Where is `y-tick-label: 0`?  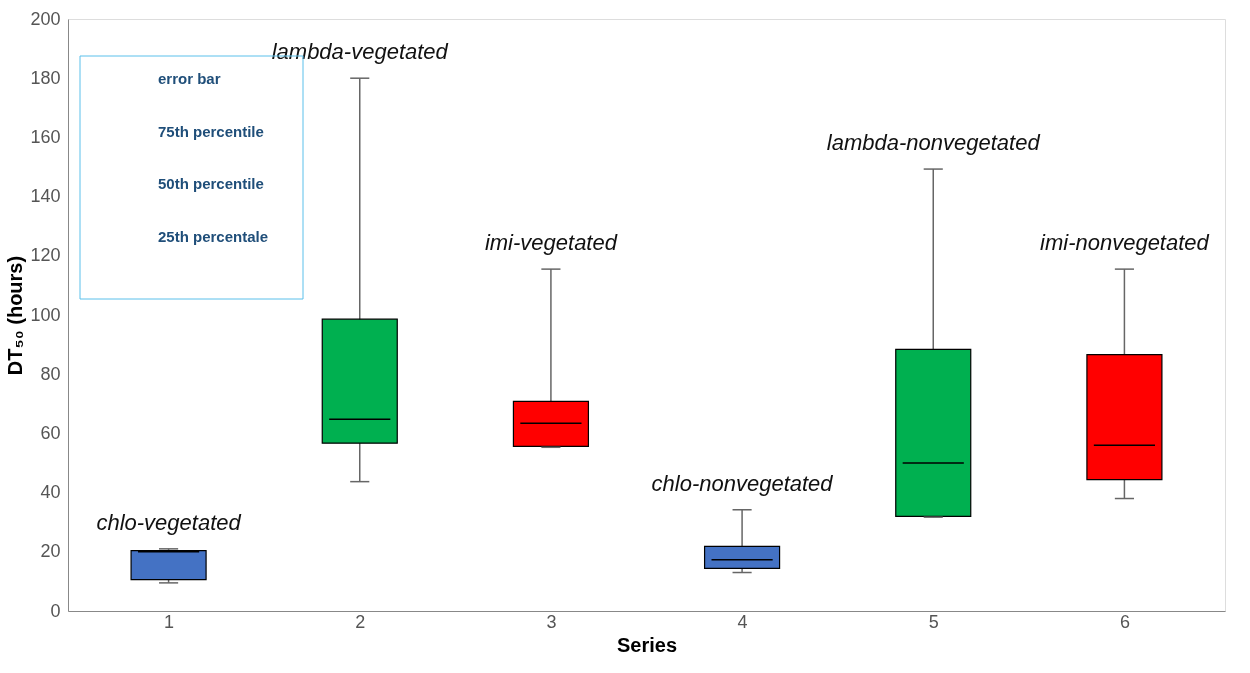
y-tick-label: 0 is located at coordinates (55, 610).